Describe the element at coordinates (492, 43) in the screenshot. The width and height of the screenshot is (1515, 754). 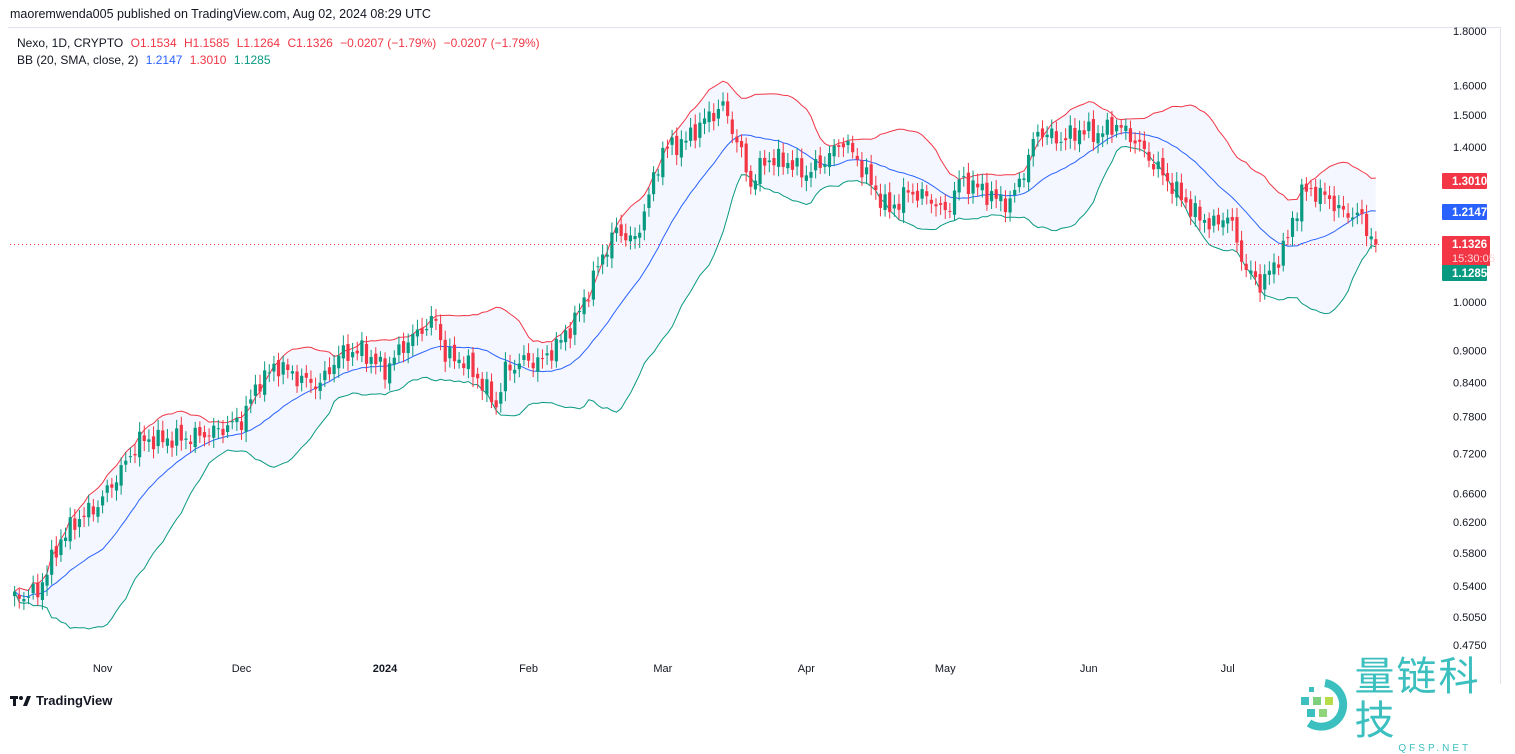
I see `price-change-2: −0.0207 (−1.79%)` at that location.